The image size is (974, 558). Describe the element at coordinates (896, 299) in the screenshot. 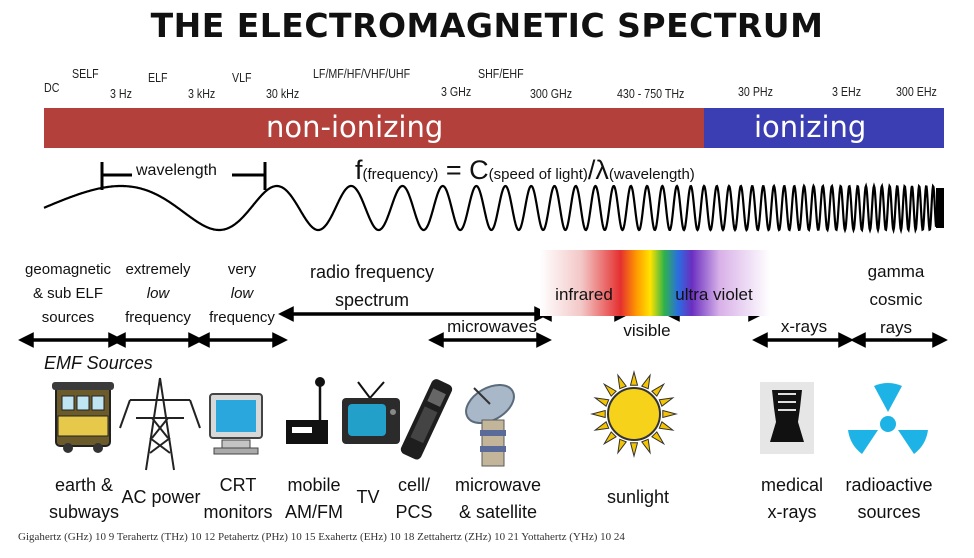

I see `category-gamma: gamma cosmic rays` at that location.